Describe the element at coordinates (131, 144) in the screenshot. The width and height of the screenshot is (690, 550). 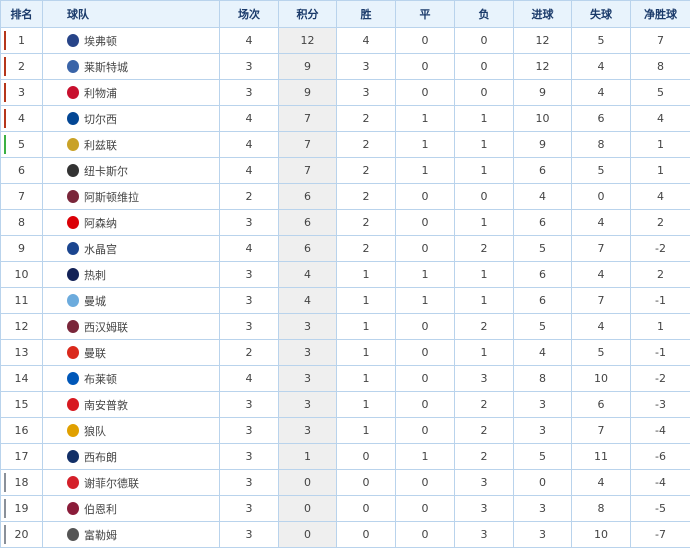
I see `team-cell: 利兹联` at that location.